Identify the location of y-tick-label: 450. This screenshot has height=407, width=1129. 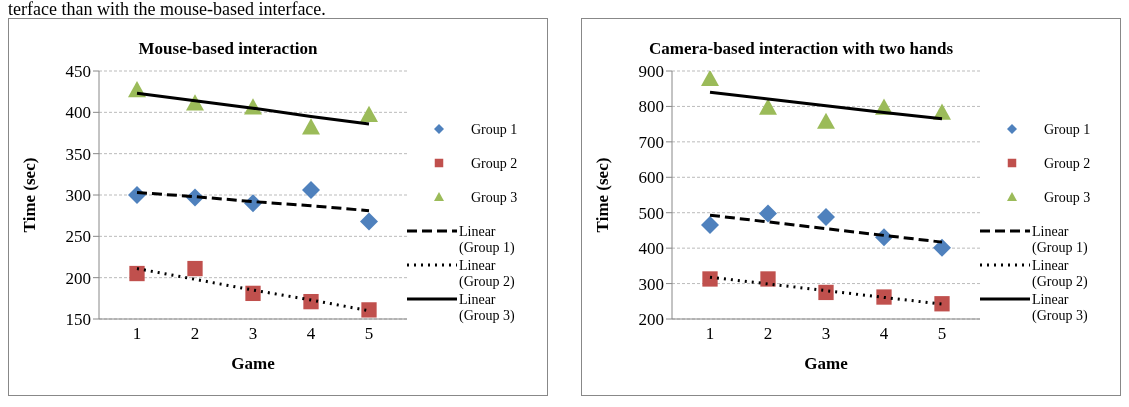
(78, 72).